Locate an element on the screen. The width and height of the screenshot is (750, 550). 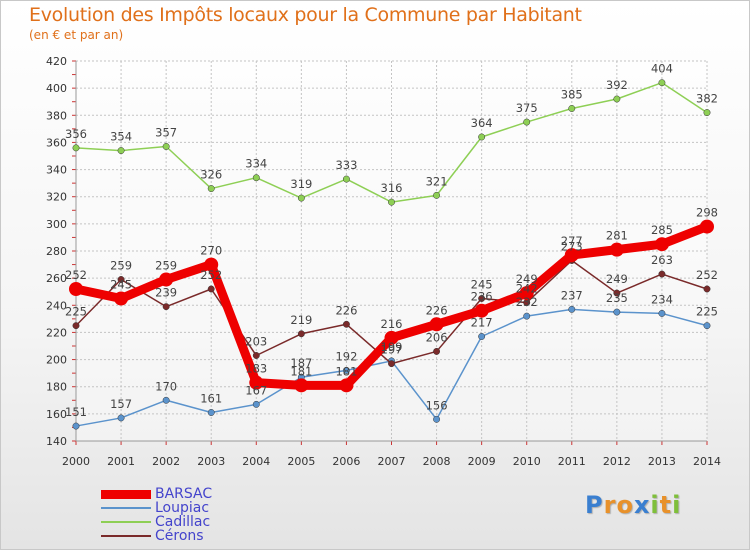
y-tick-label: 280 is located at coordinates (56, 251).